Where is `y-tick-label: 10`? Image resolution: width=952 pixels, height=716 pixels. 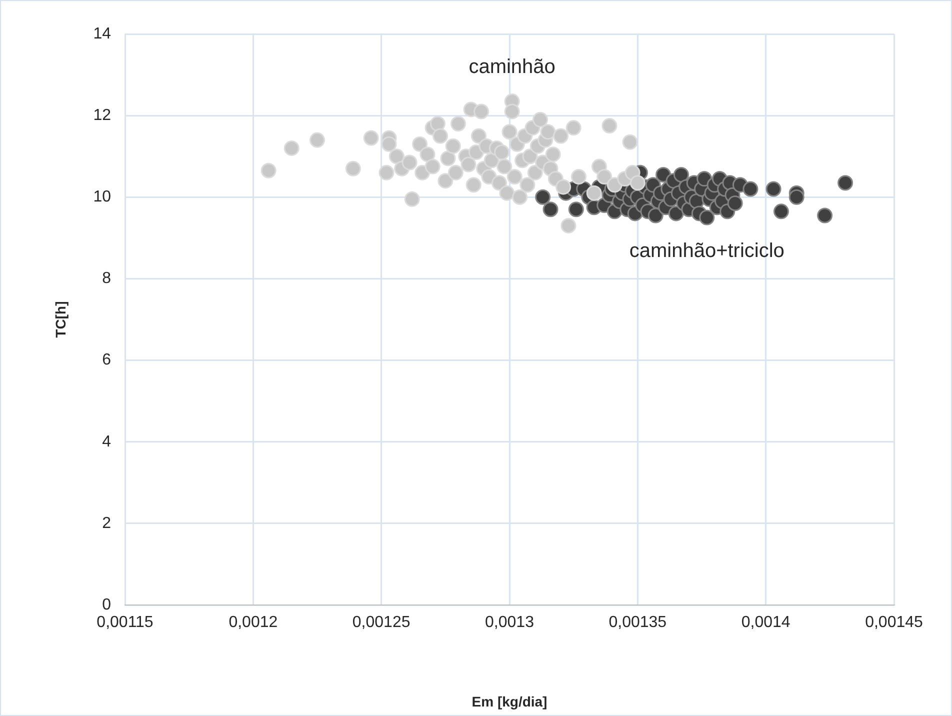
y-tick-label: 10 is located at coordinates (102, 197).